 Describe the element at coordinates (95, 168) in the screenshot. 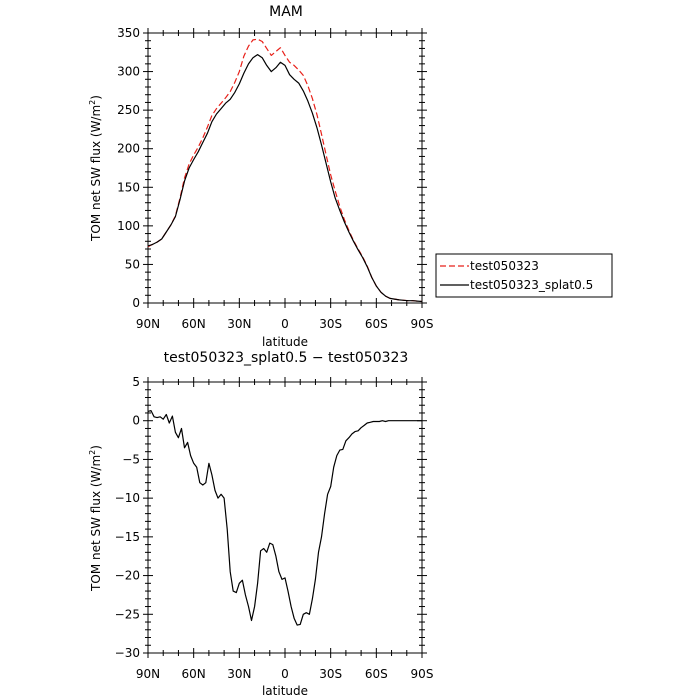

I see `top-y-axis-label: TOM net SW flux (W/m2)` at that location.